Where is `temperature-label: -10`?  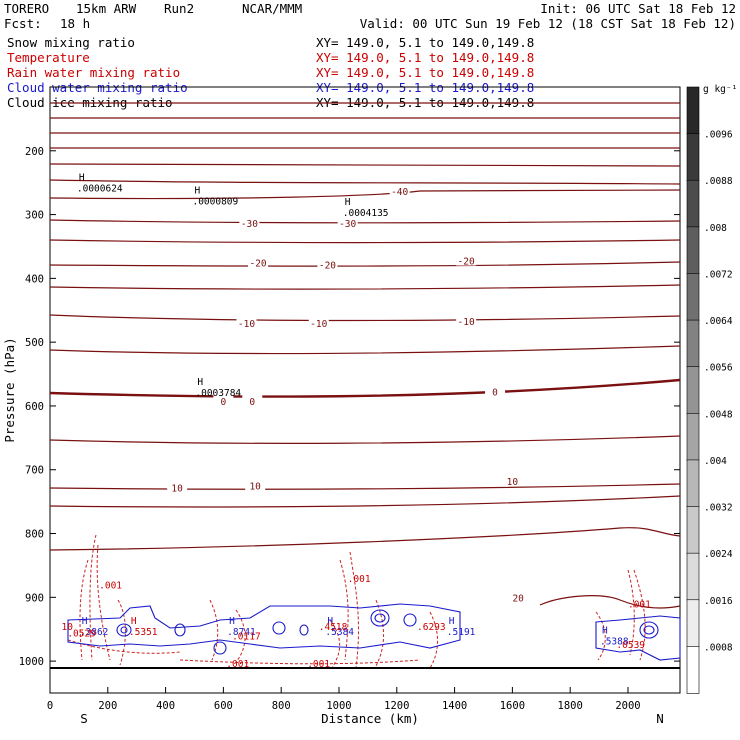
temperature-label: -10 is located at coordinates (466, 322).